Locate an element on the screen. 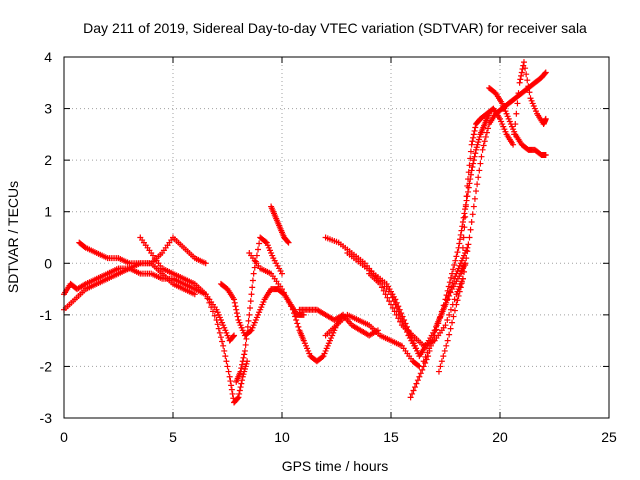 This screenshot has height=480, width=640. x-tick-label: 0 is located at coordinates (64, 437).